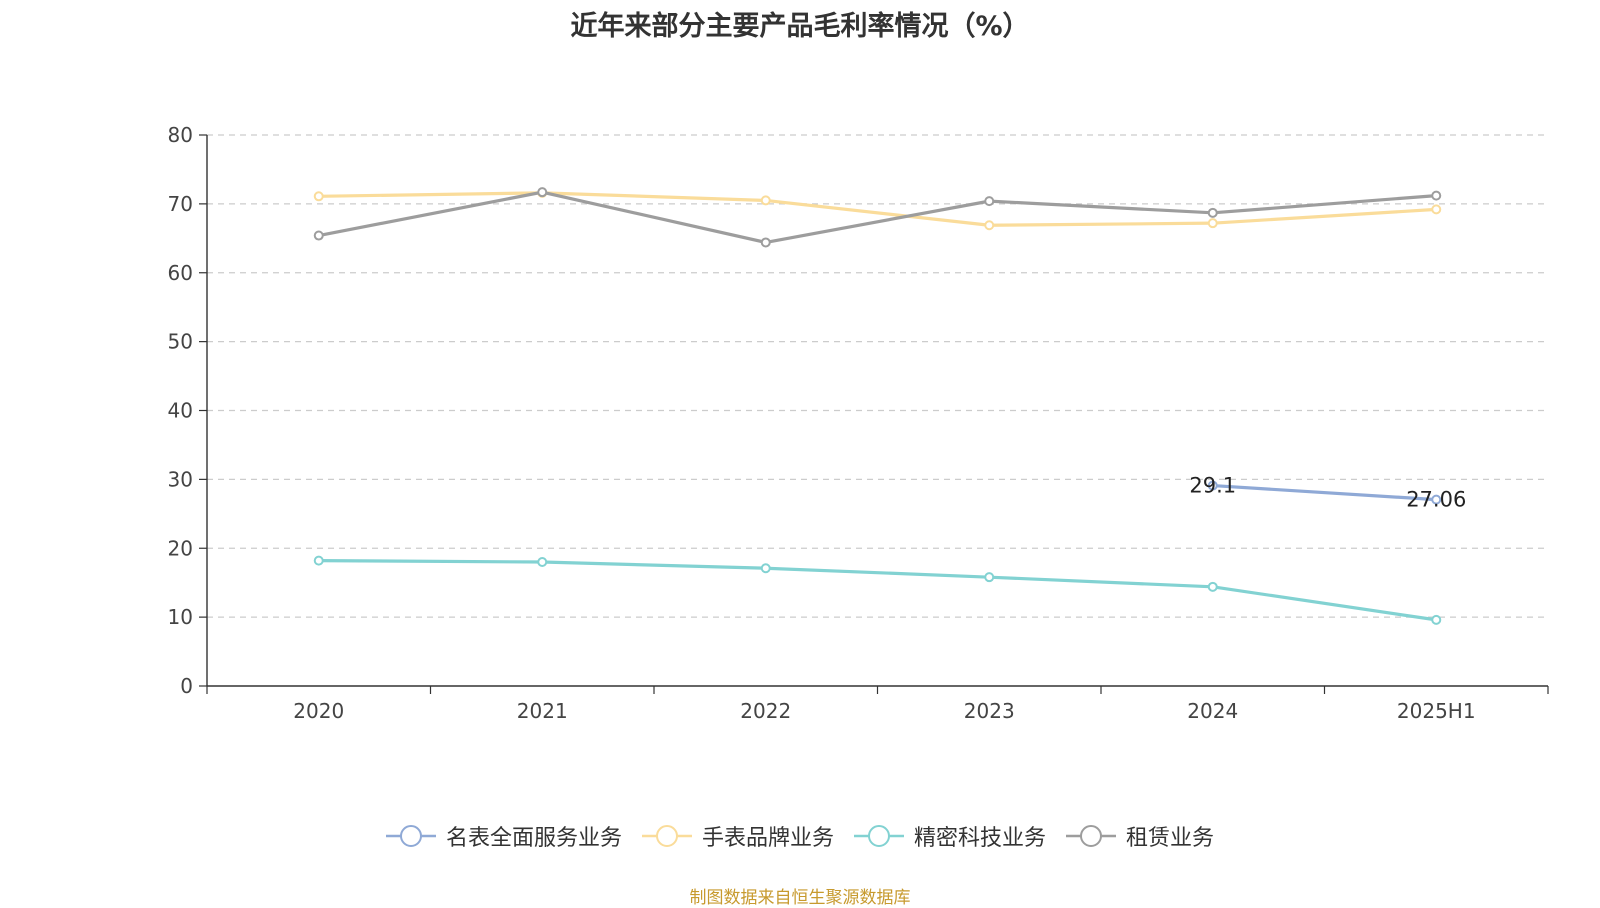 This screenshot has width=1600, height=908. I want to click on data-labels: 29.1 27.06, so click(1327, 493).